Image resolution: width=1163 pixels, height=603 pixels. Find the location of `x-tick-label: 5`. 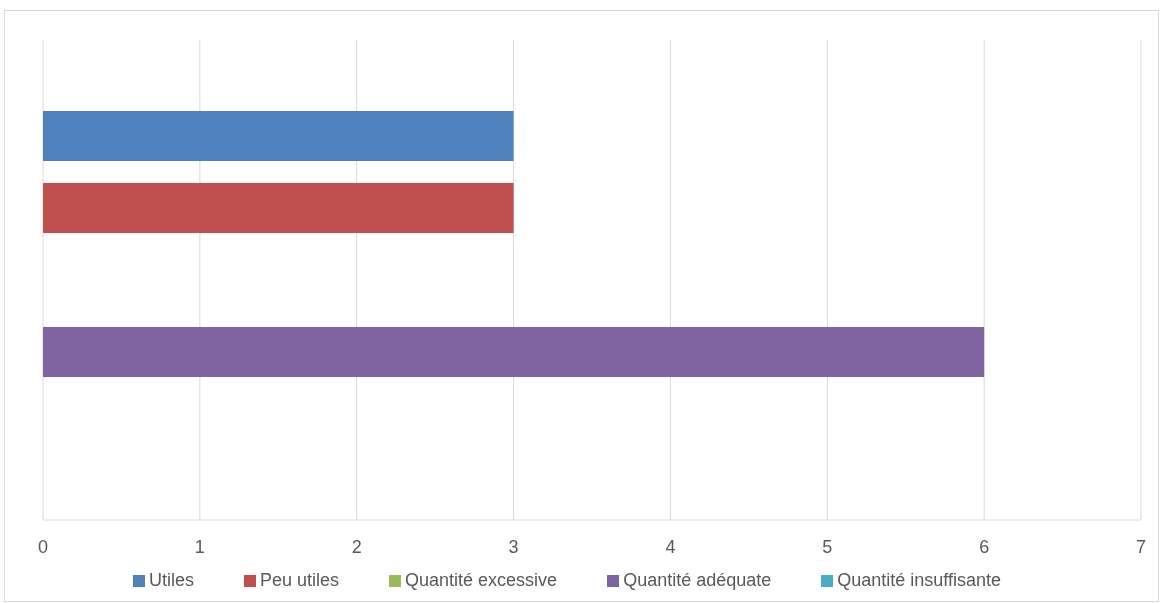

x-tick-label: 5 is located at coordinates (827, 546).